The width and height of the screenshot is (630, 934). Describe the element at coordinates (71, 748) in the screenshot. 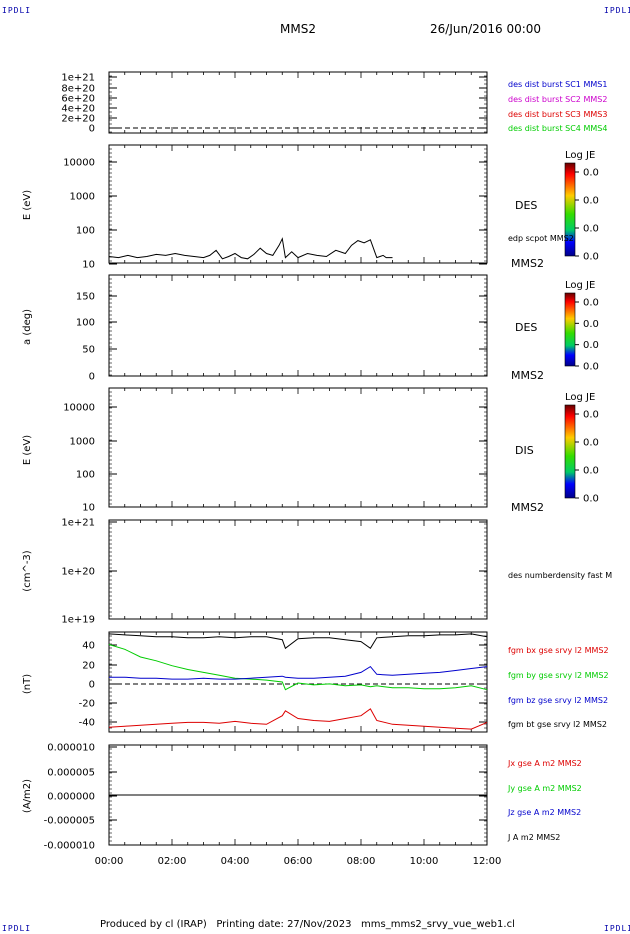

I see `y-tick-label: 0.000010` at that location.